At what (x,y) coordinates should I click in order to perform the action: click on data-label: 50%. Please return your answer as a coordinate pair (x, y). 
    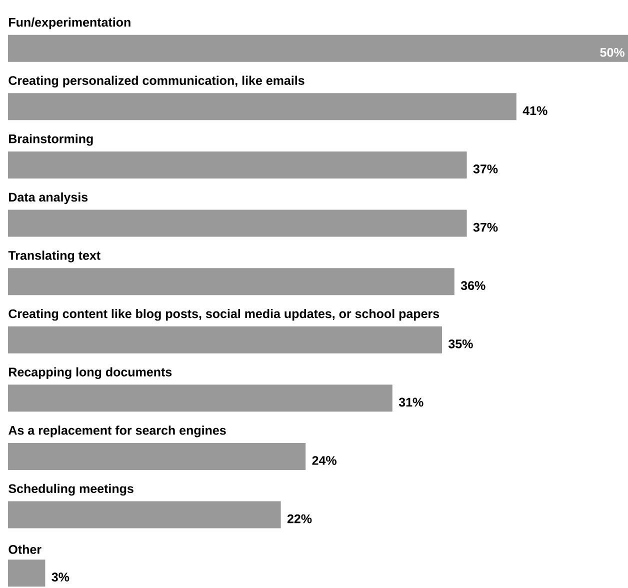
    Looking at the image, I should click on (612, 52).